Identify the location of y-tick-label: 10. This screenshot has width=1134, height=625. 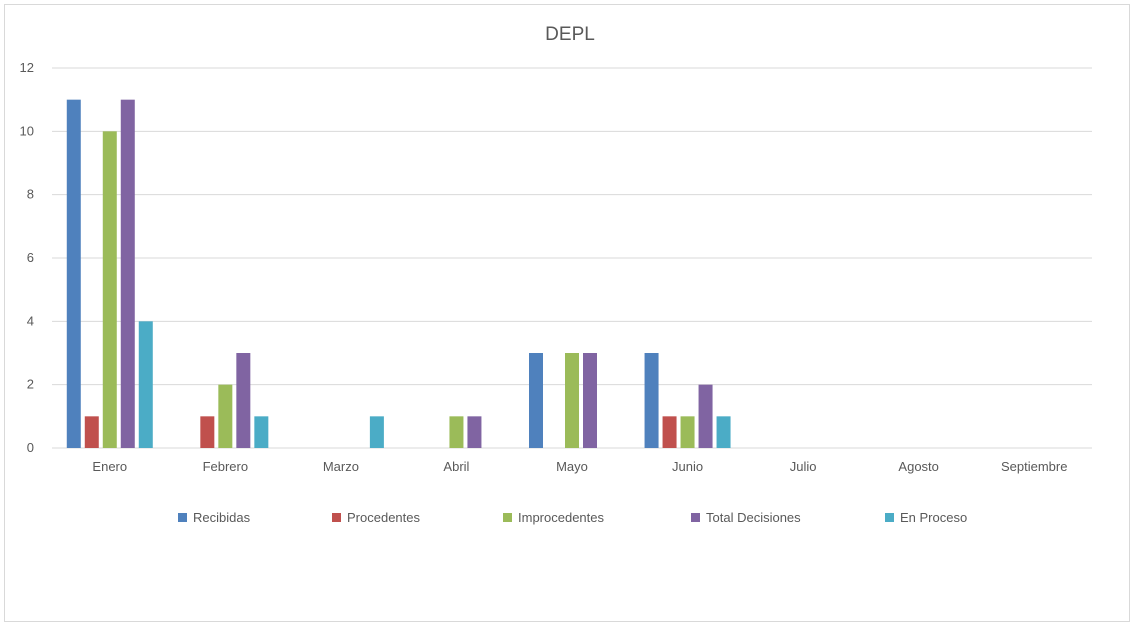
(27, 130).